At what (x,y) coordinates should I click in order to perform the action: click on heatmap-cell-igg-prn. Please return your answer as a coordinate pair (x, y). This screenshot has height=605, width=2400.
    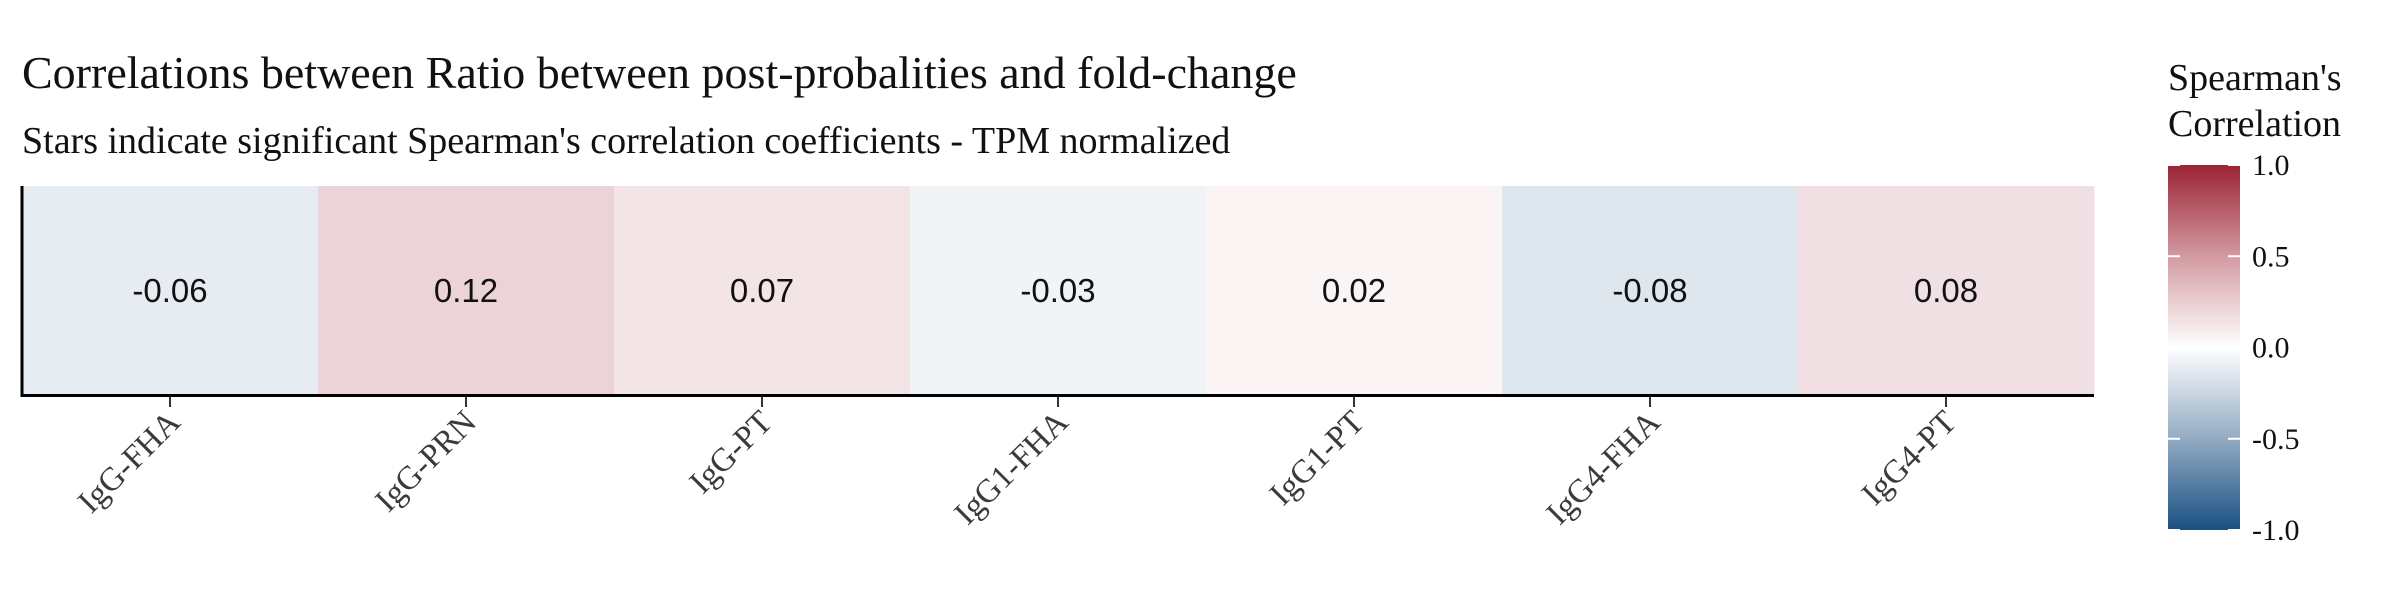
    Looking at the image, I should click on (466, 290).